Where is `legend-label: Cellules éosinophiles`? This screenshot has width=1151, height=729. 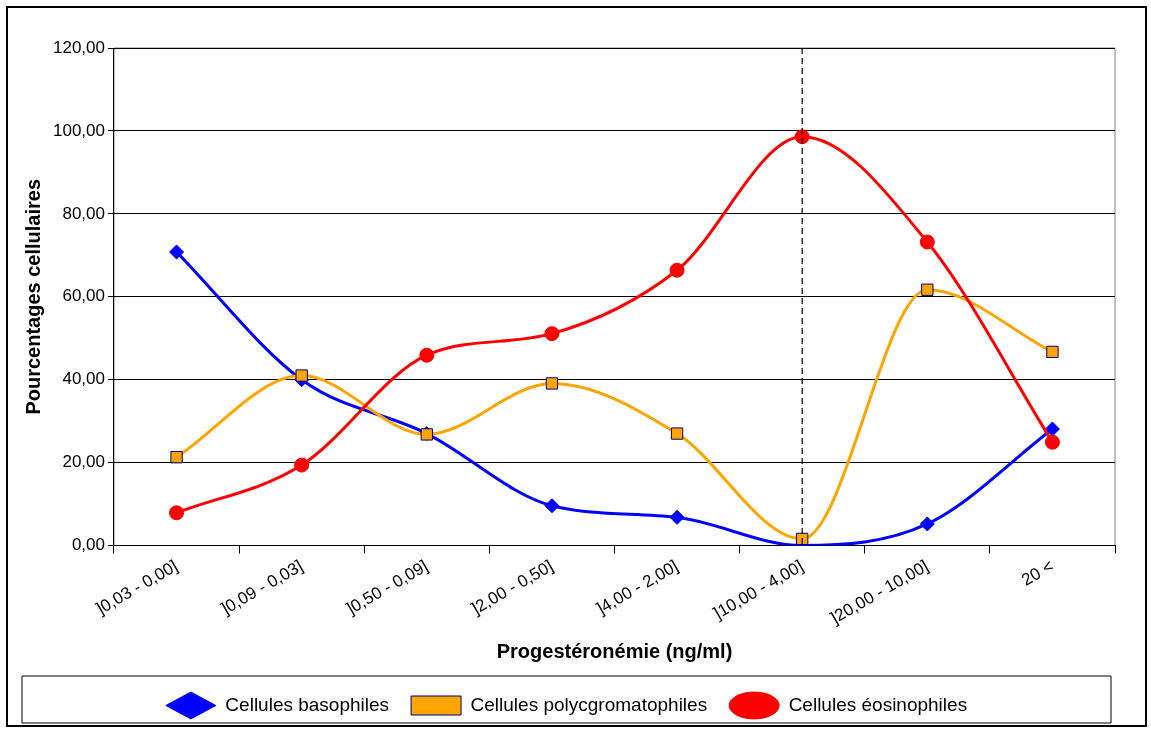 legend-label: Cellules éosinophiles is located at coordinates (878, 704).